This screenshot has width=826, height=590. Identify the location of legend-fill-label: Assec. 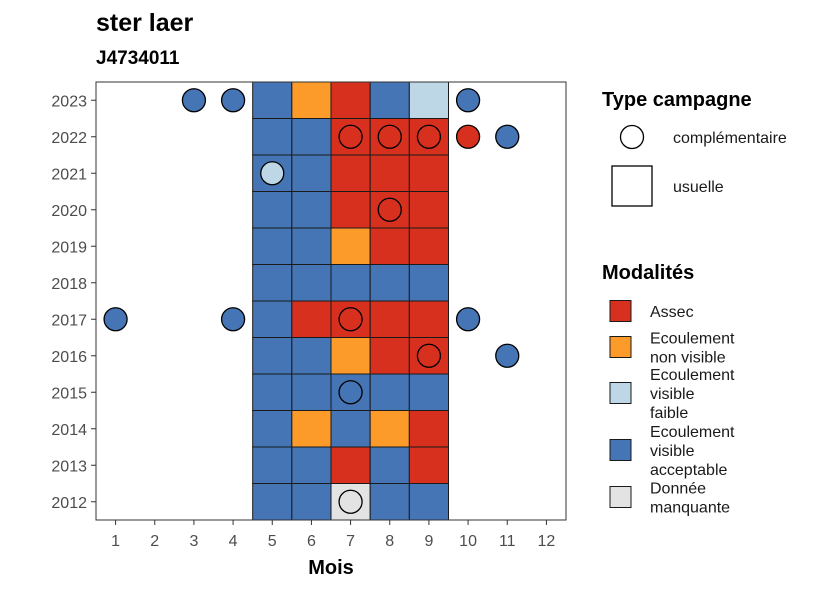
(672, 312).